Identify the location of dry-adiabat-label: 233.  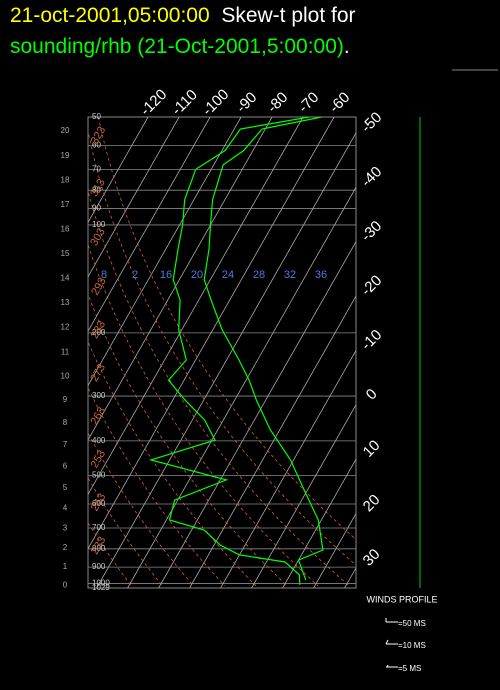
(99, 546).